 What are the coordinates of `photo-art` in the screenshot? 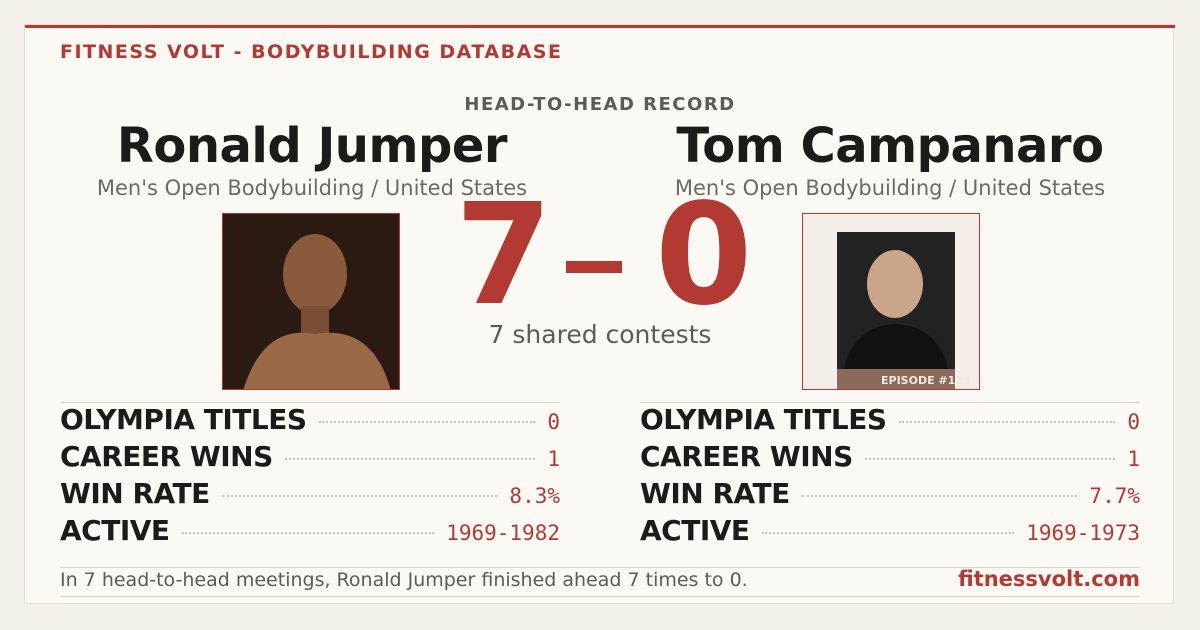 It's located at (311, 301).